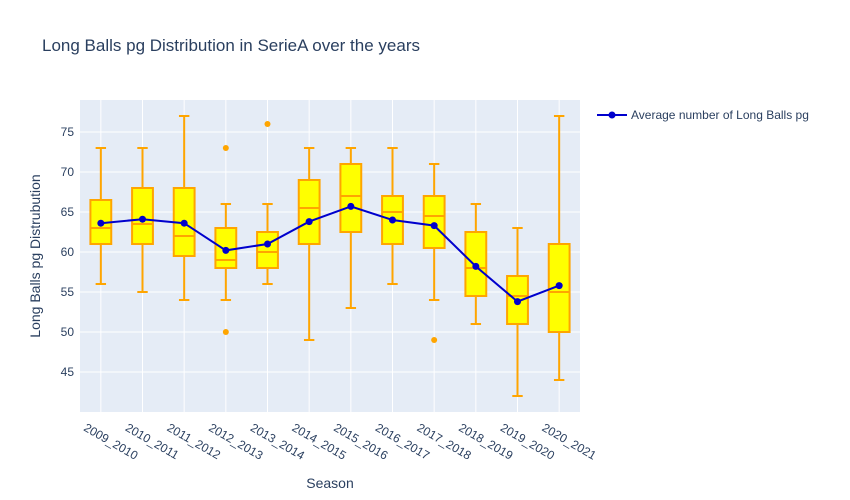 This screenshot has height=500, width=850. I want to click on box-2014_2015, so click(309, 244).